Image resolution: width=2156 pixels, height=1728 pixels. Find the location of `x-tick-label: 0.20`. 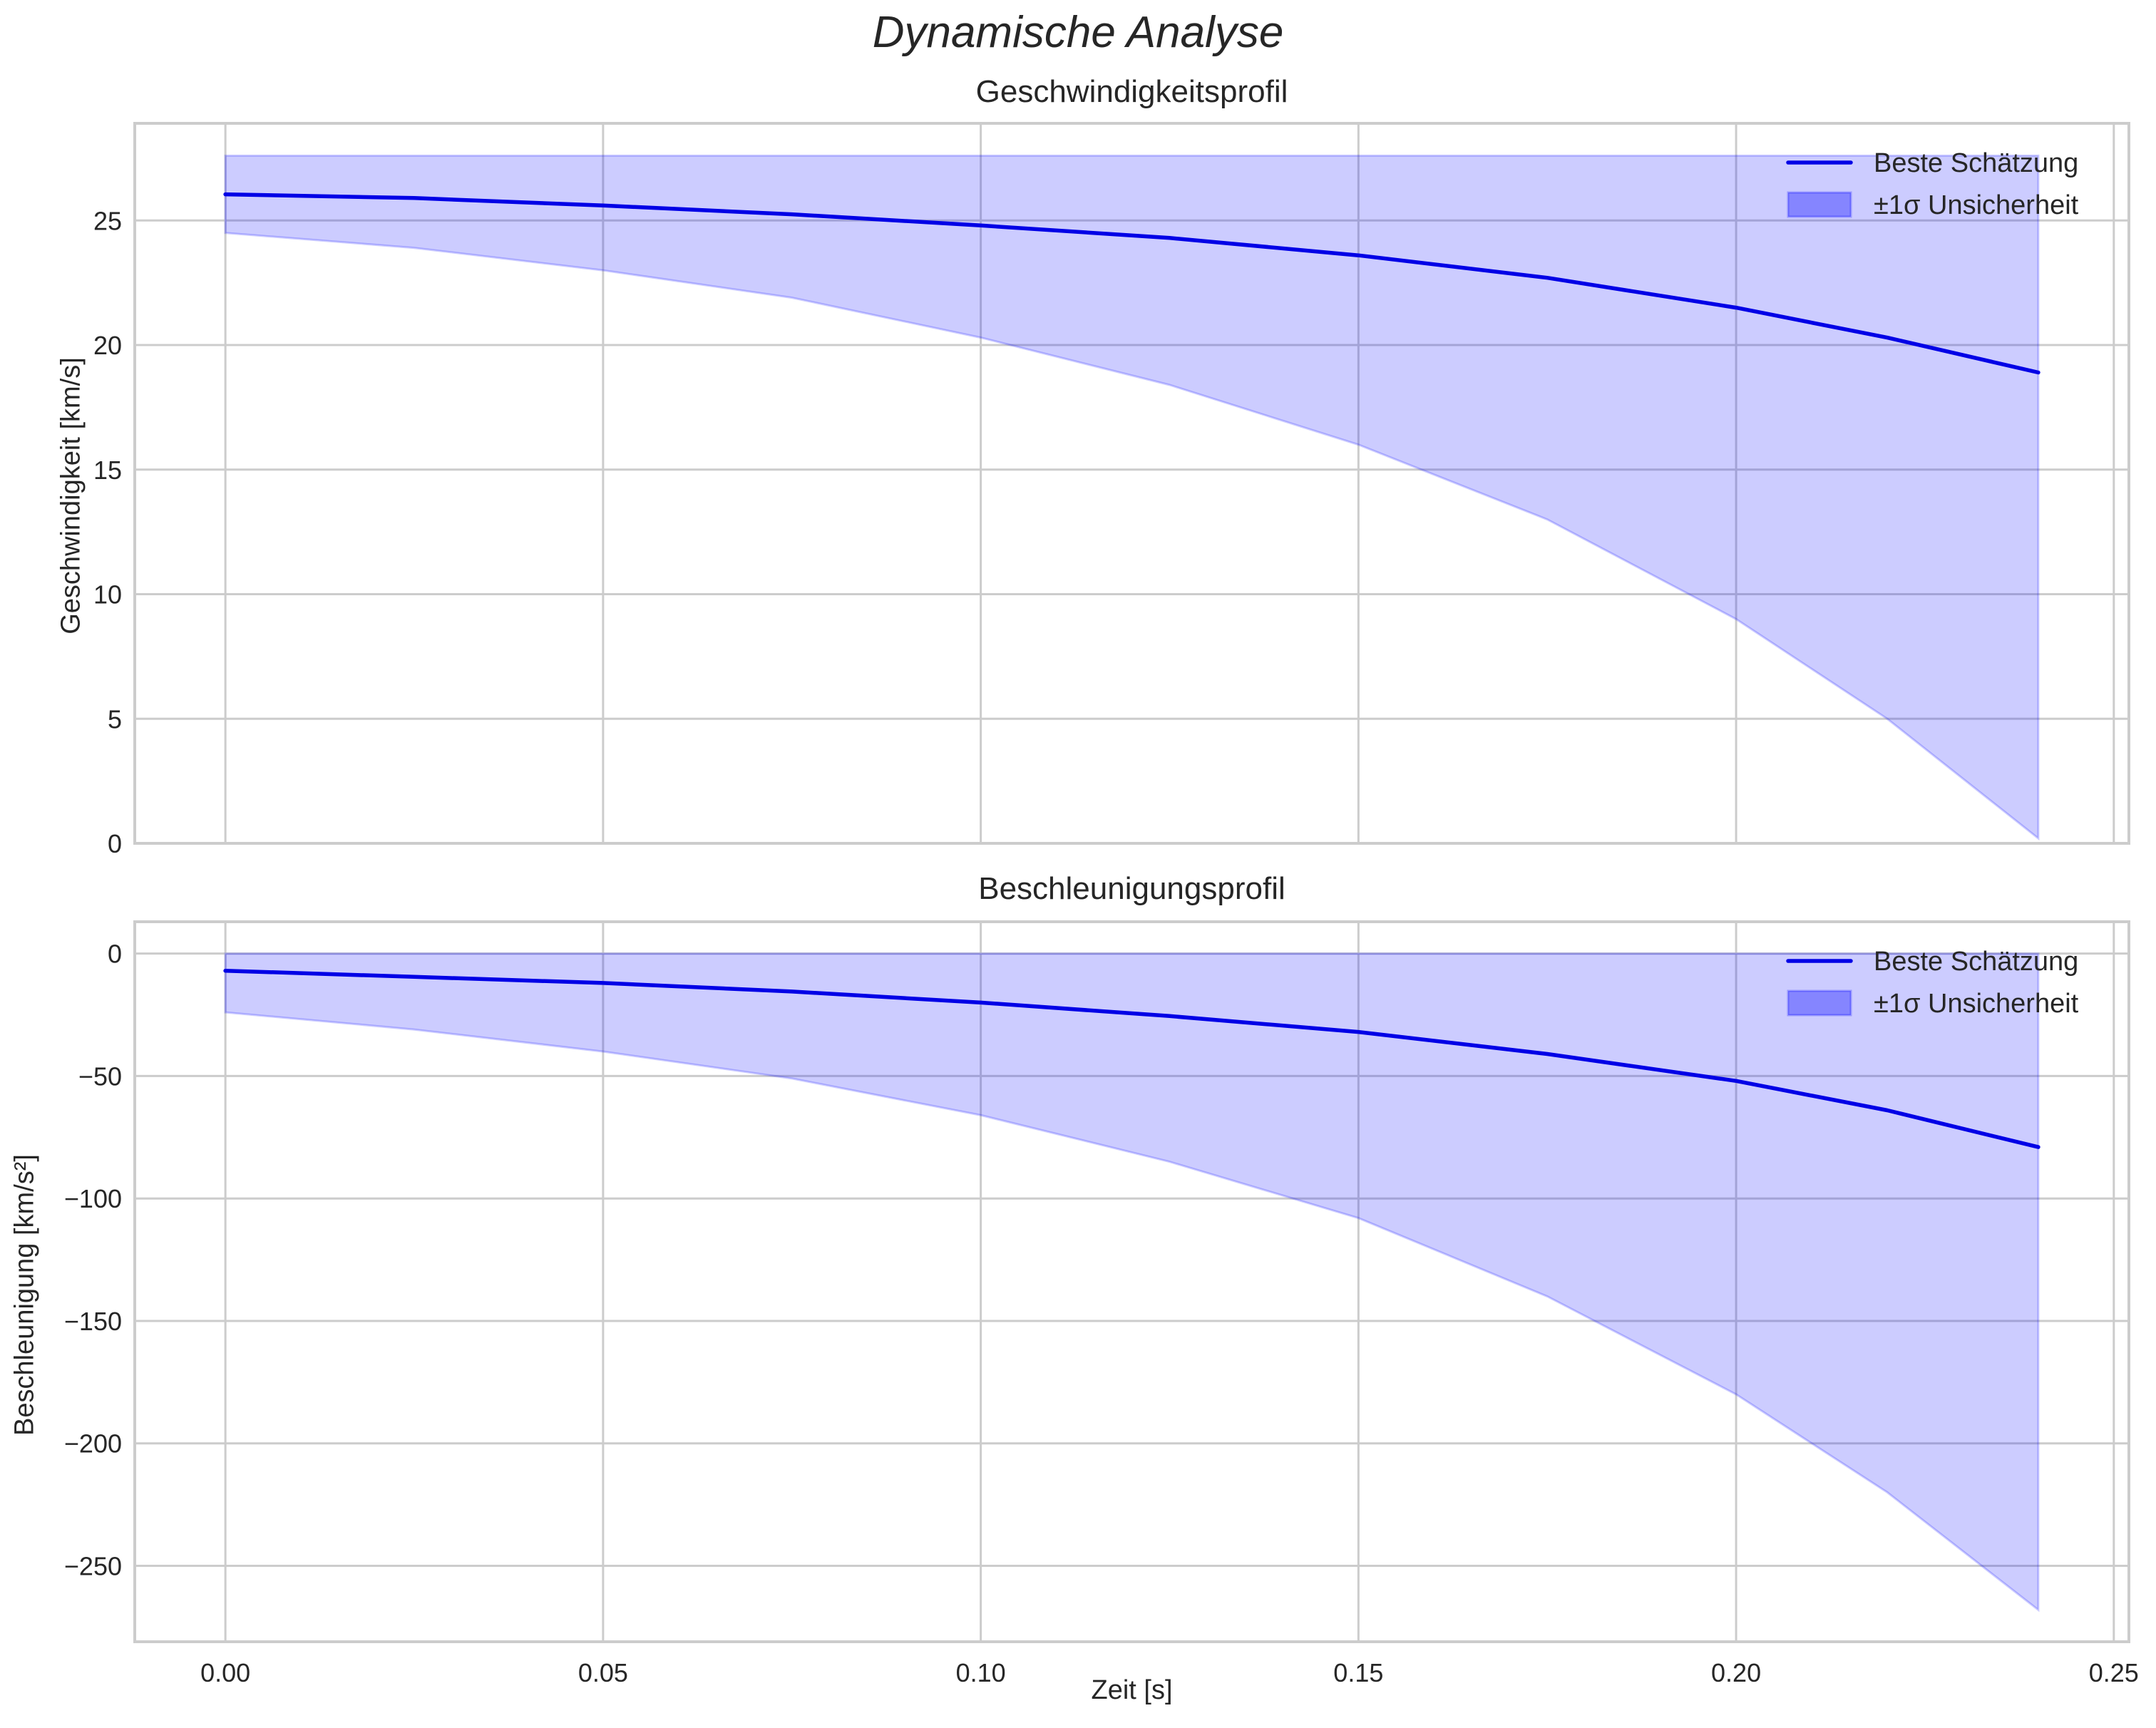

x-tick-label: 0.20 is located at coordinates (1736, 1672).